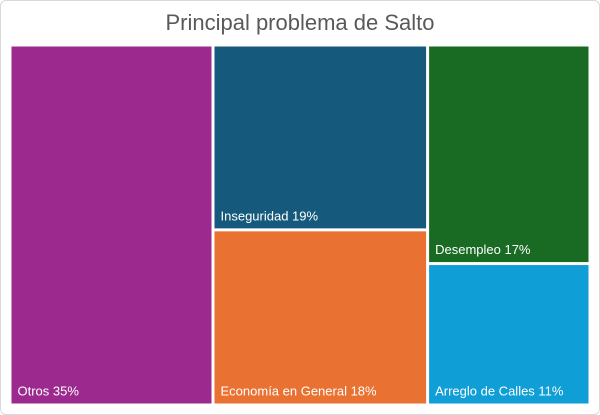  I want to click on treemap-tile-arreglo-de-calles: Arreglo de Calles 11%, so click(509, 334).